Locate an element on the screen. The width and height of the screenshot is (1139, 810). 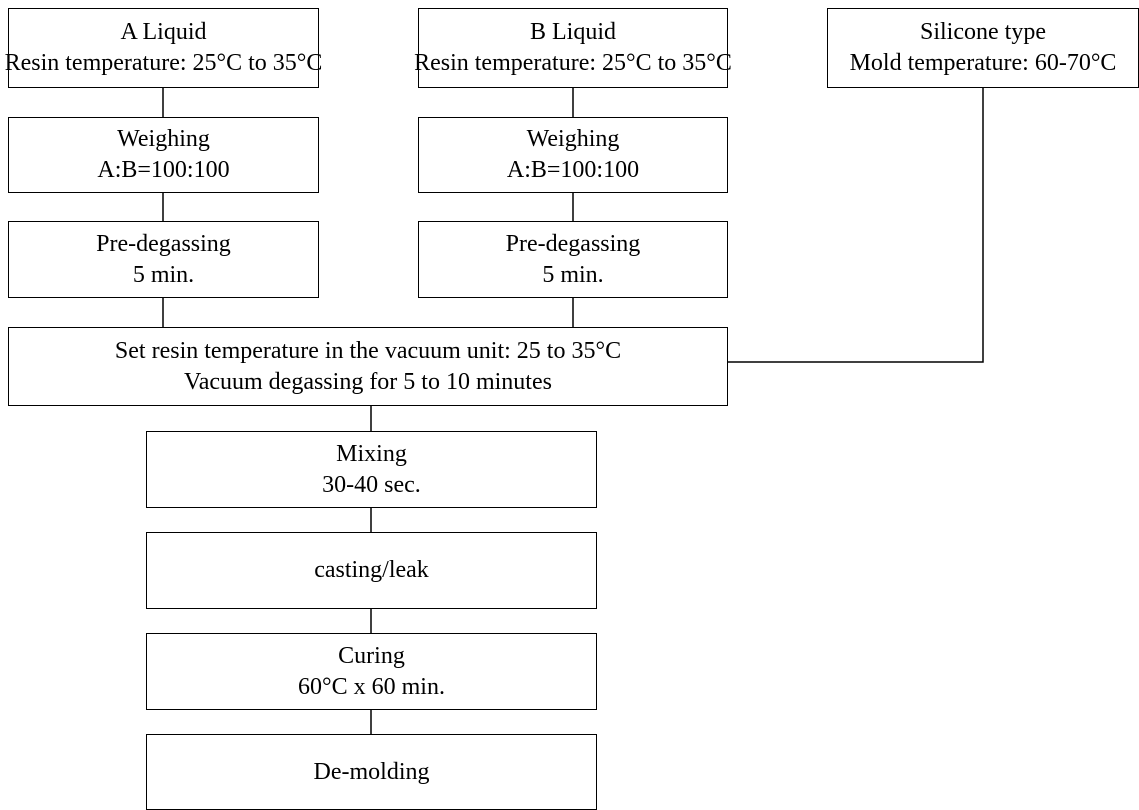
curing-box: Curing 60°C x 60 min. is located at coordinates (371, 671).